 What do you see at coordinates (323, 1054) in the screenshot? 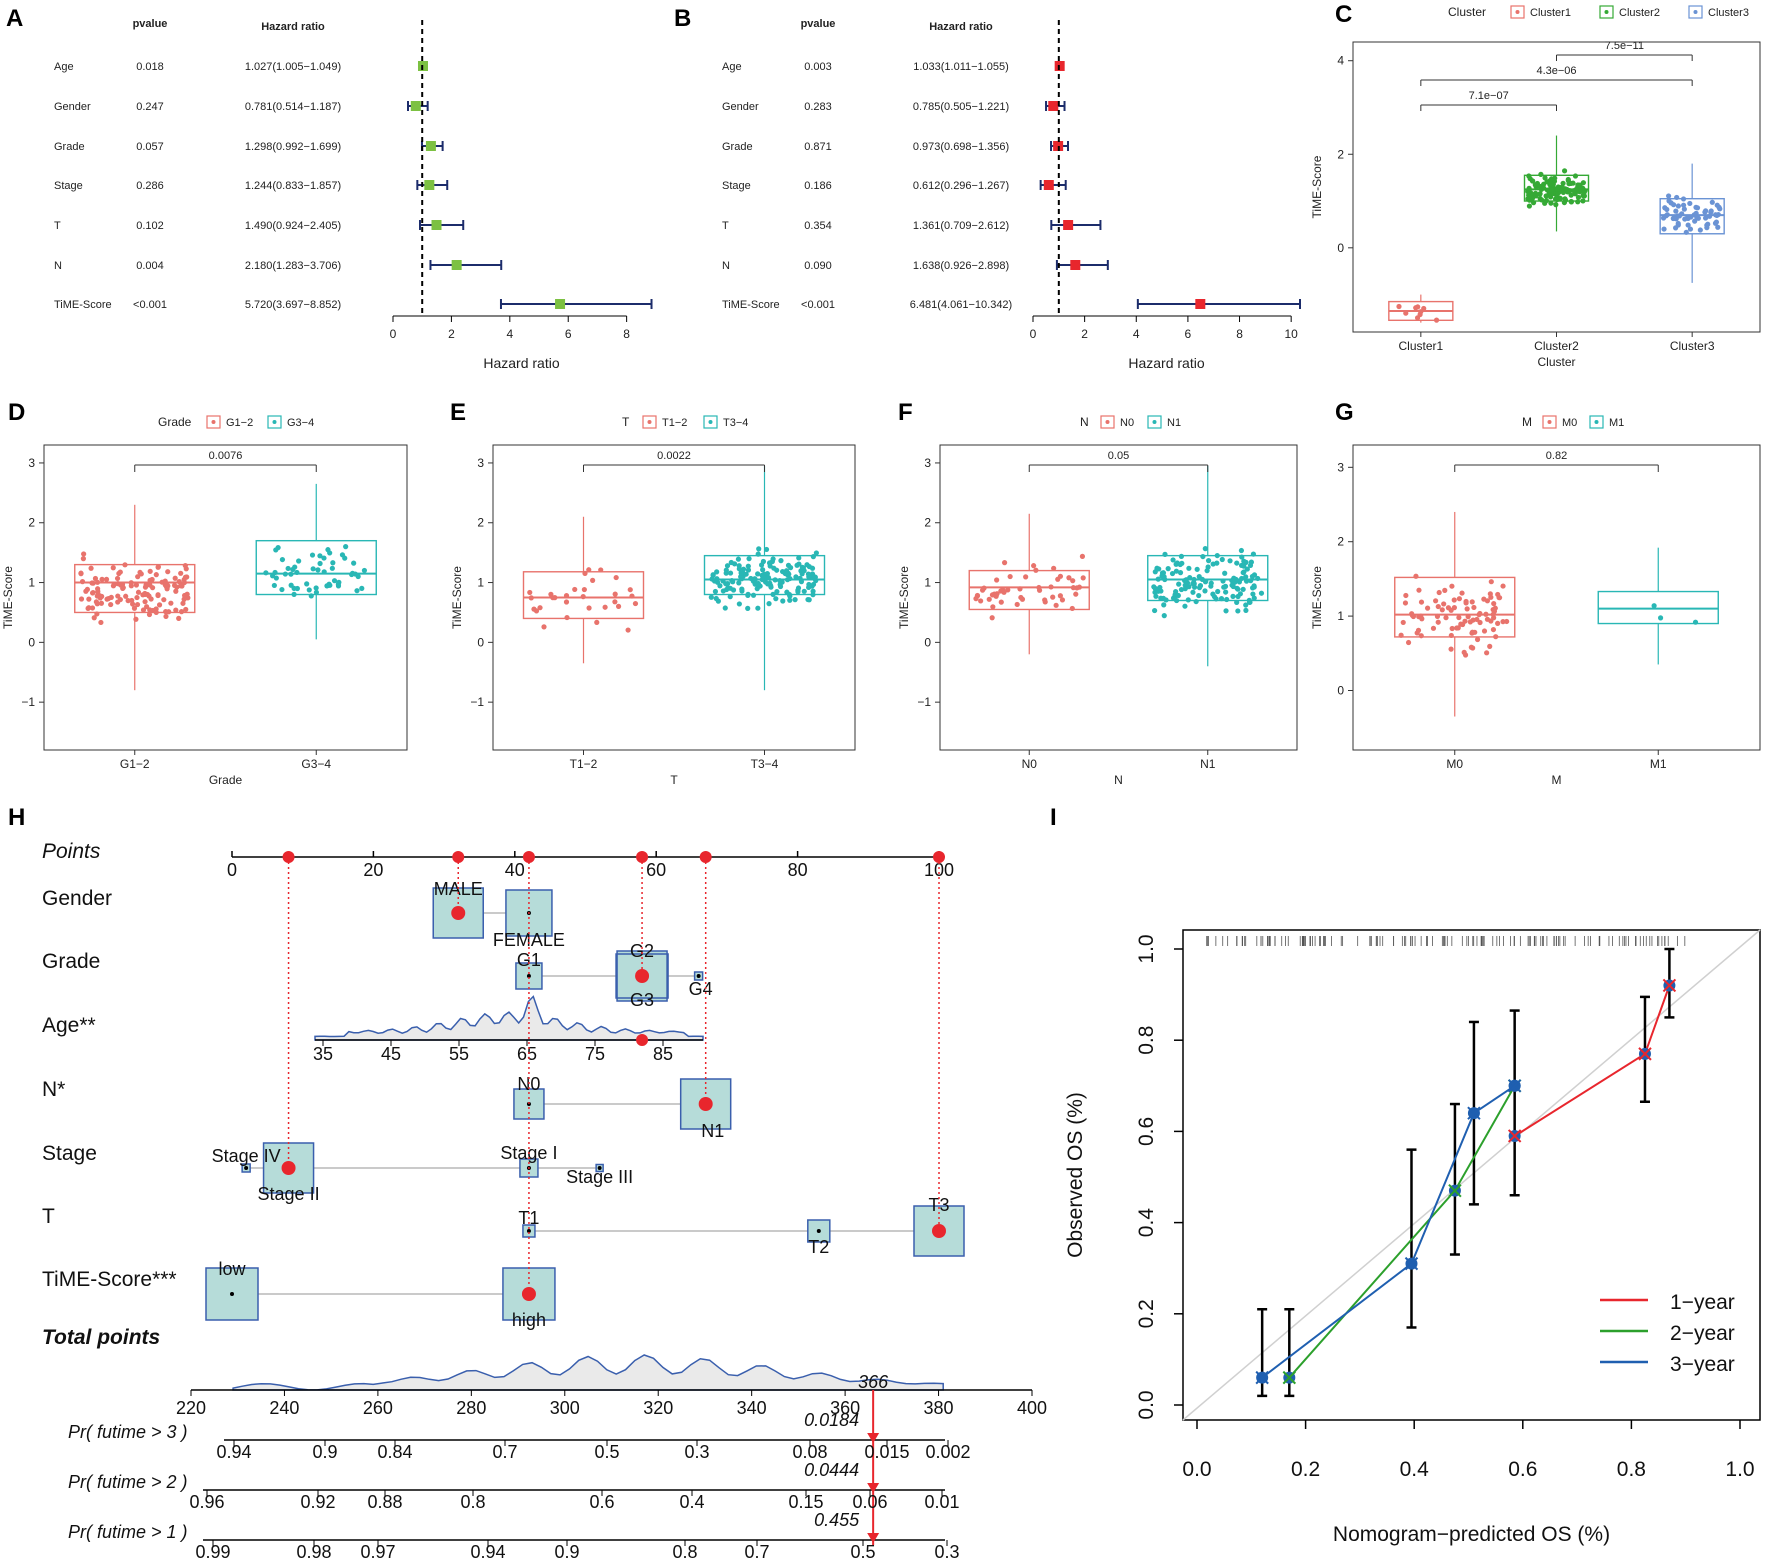
I see `age-tick-label: 35` at bounding box center [323, 1054].